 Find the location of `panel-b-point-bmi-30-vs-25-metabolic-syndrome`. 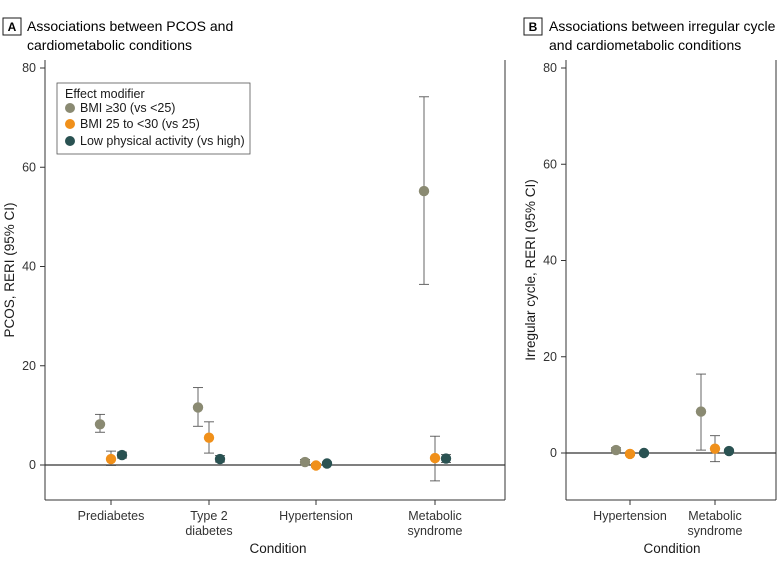

panel-b-point-bmi-30-vs-25-metabolic-syndrome is located at coordinates (701, 411).